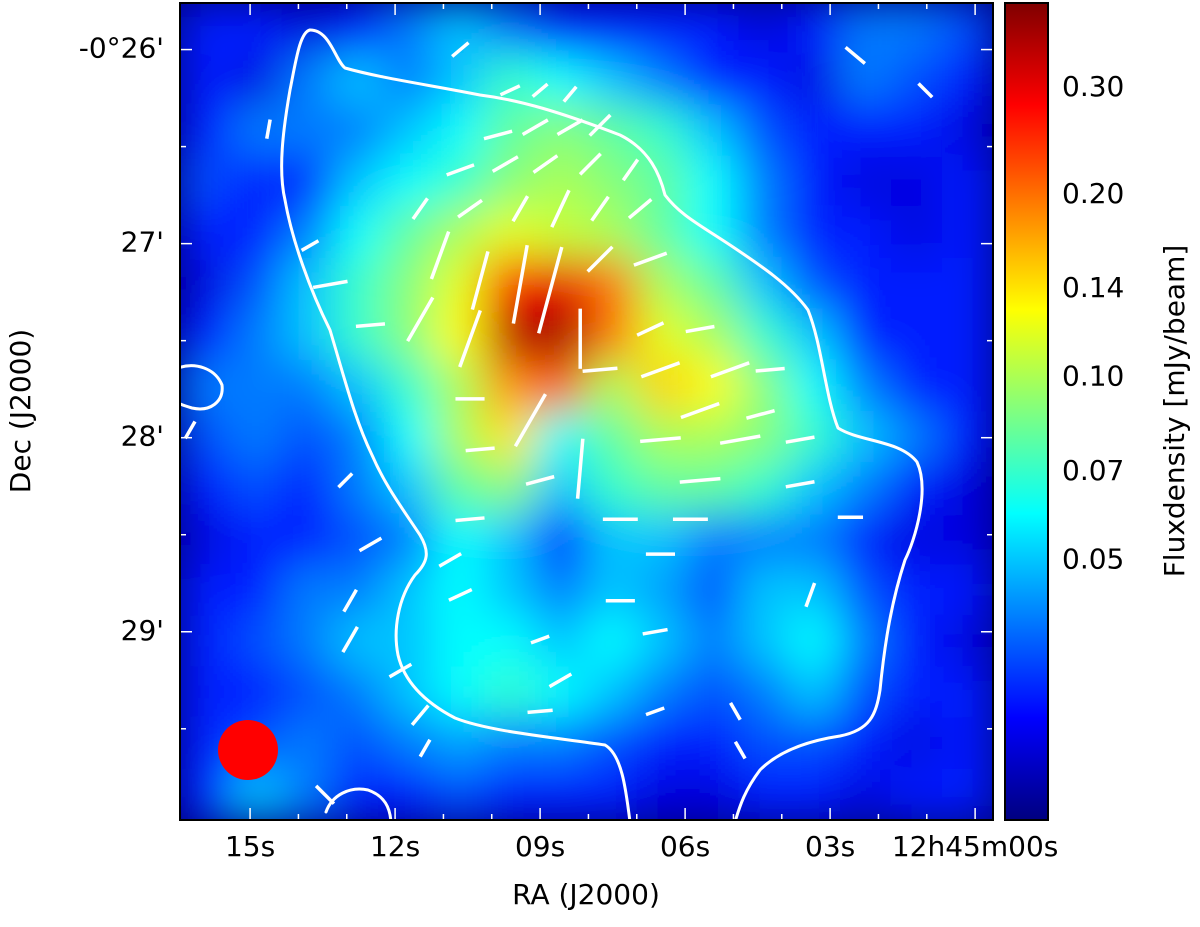 Image resolution: width=1200 pixels, height=927 pixels. Describe the element at coordinates (395, 846) in the screenshot. I see `x-tick-label: 12s` at that location.